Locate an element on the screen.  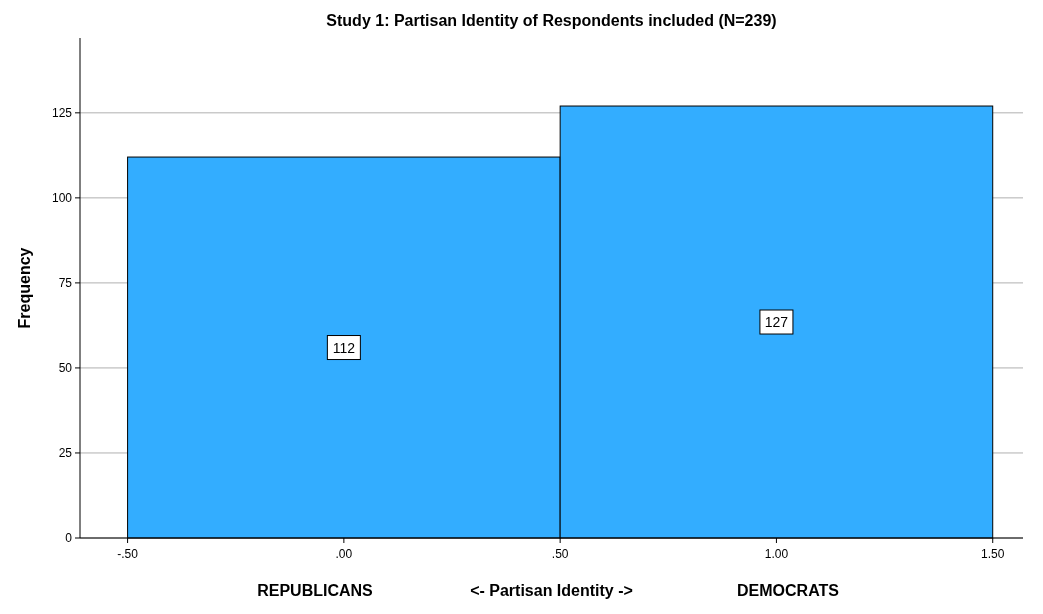
data-label: 112 is located at coordinates (344, 347).